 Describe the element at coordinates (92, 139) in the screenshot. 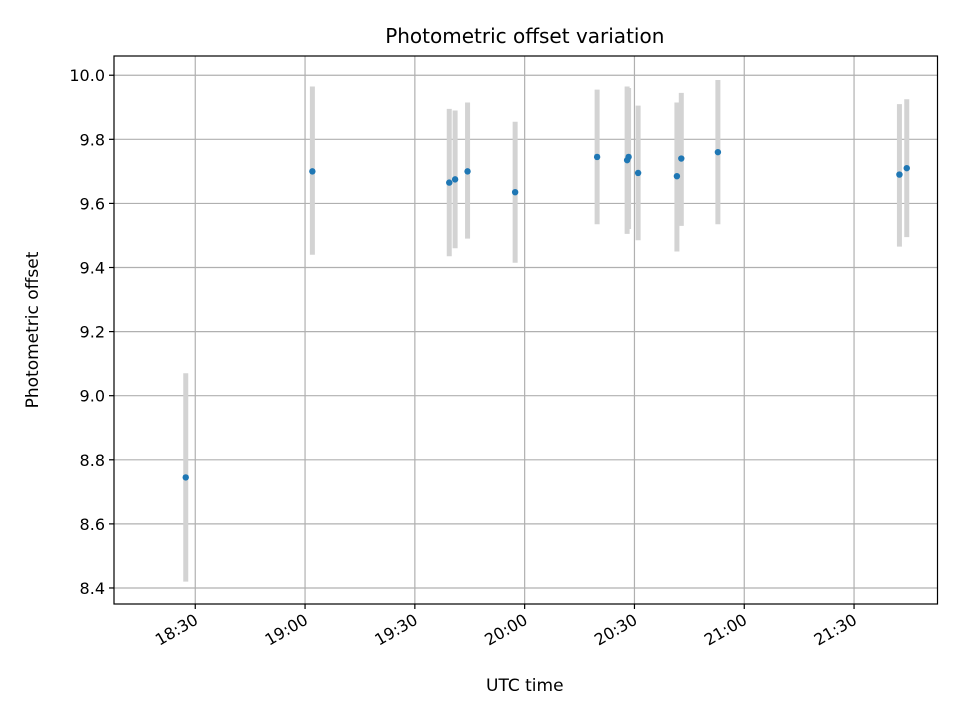

I see `y-tick-label: 9.8` at that location.